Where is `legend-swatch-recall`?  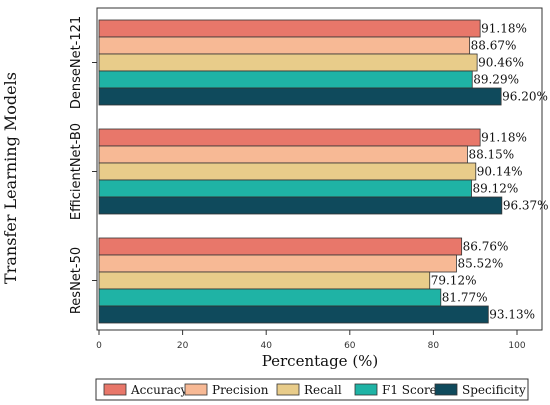 legend-swatch-recall is located at coordinates (288, 389).